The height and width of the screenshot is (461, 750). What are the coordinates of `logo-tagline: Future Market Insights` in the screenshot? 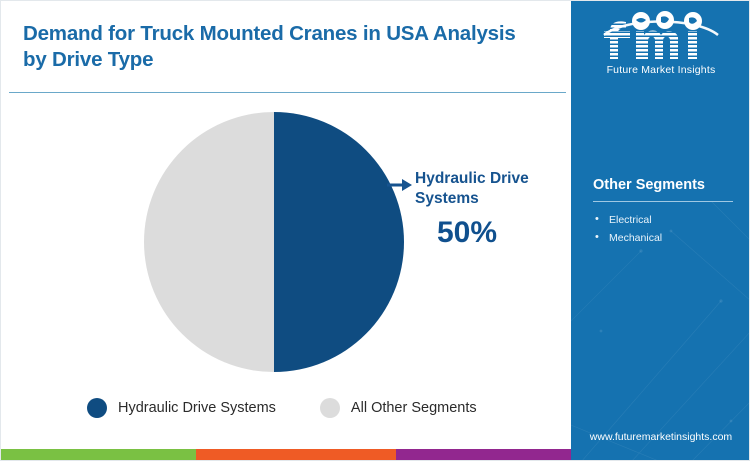 It's located at (661, 70).